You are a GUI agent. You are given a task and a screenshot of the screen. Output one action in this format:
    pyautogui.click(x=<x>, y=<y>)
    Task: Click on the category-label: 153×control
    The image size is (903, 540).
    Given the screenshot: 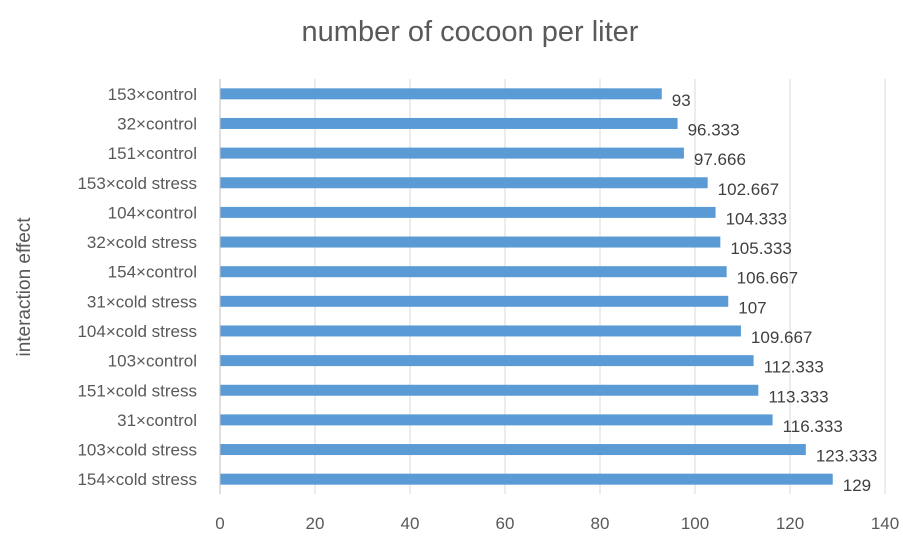 What is the action you would take?
    pyautogui.click(x=152, y=94)
    